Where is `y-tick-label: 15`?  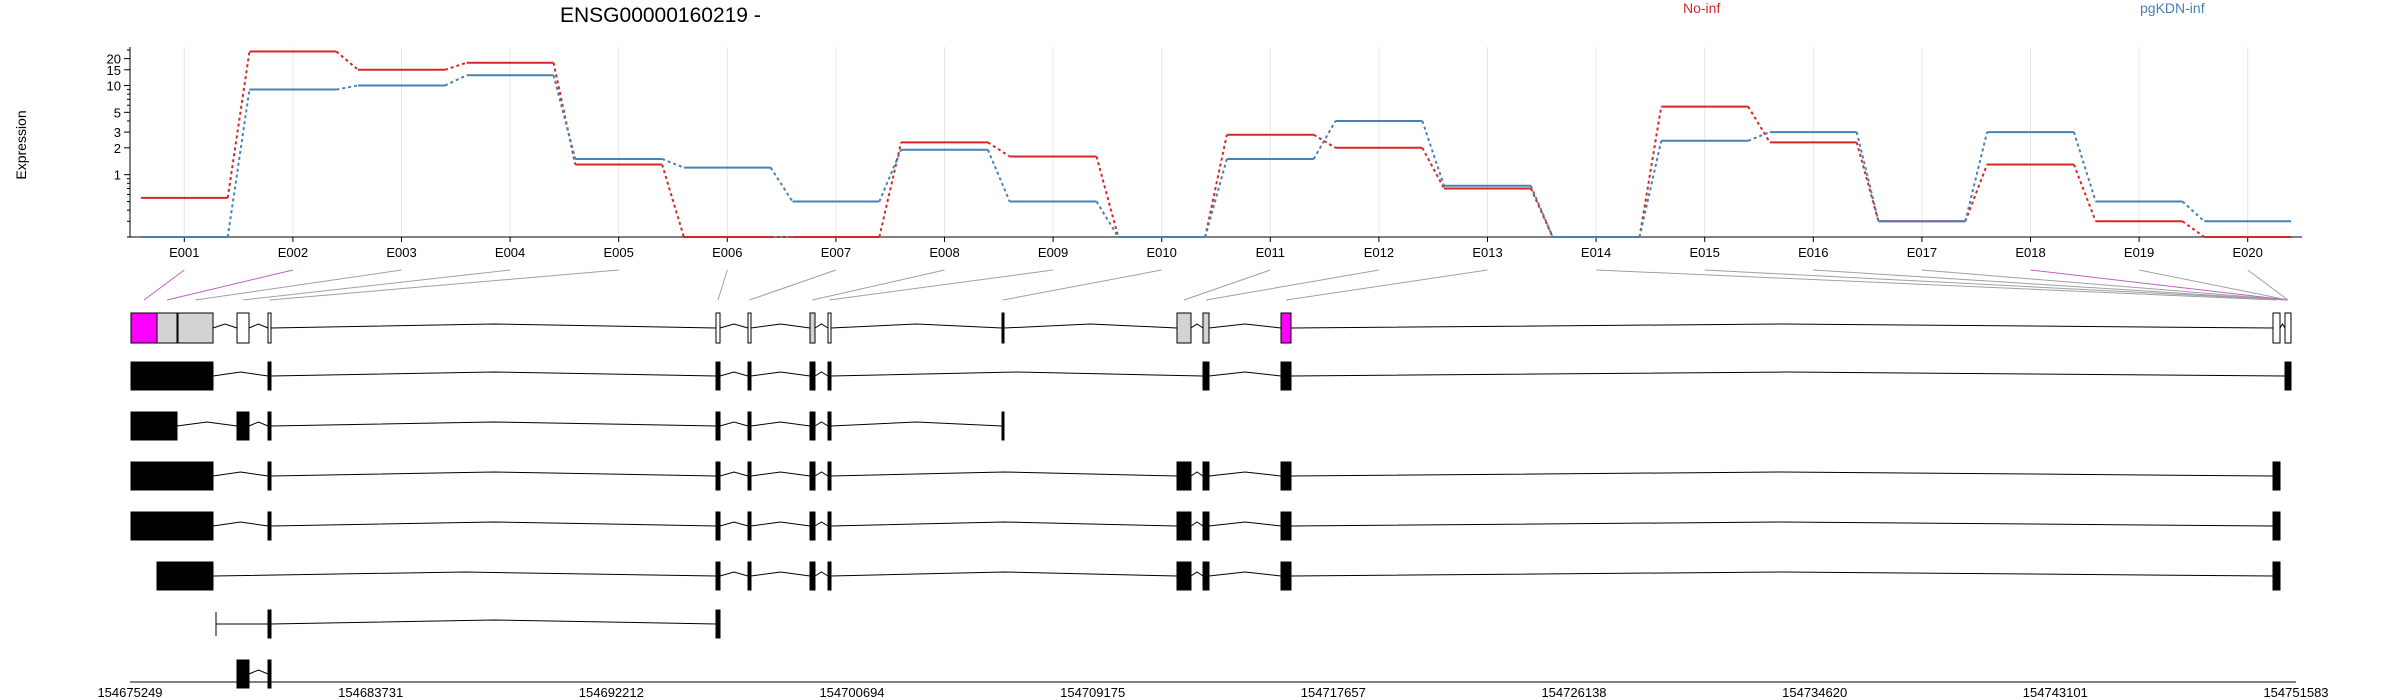 y-tick-label: 15 is located at coordinates (114, 70).